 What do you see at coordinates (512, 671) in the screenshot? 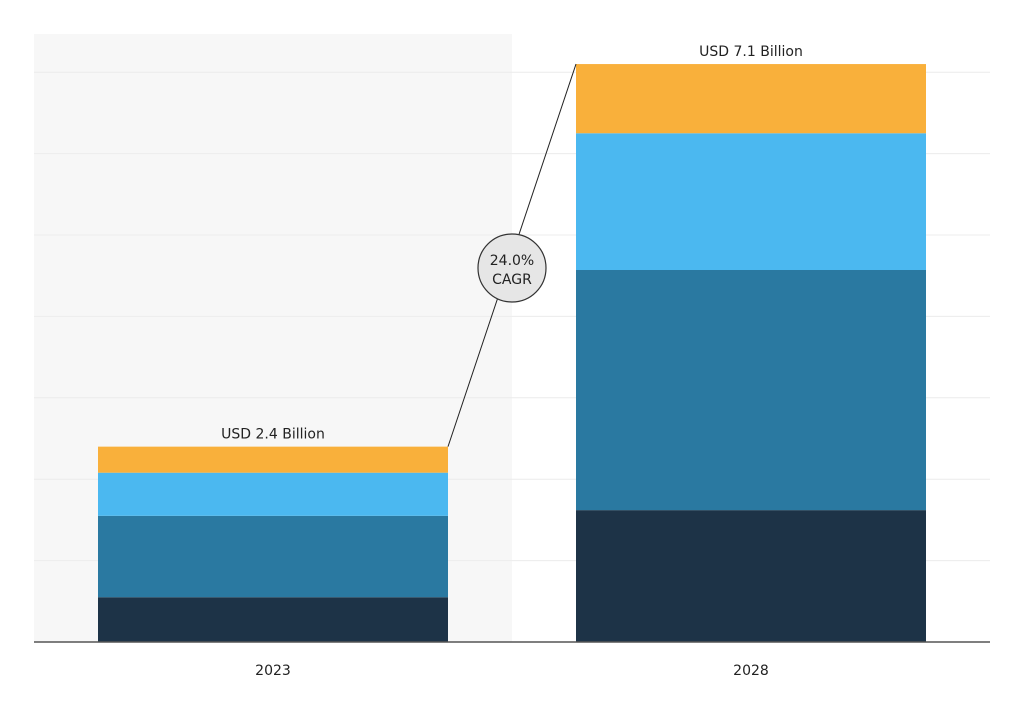
I see `x-tick-labels: 2023 2028` at bounding box center [512, 671].